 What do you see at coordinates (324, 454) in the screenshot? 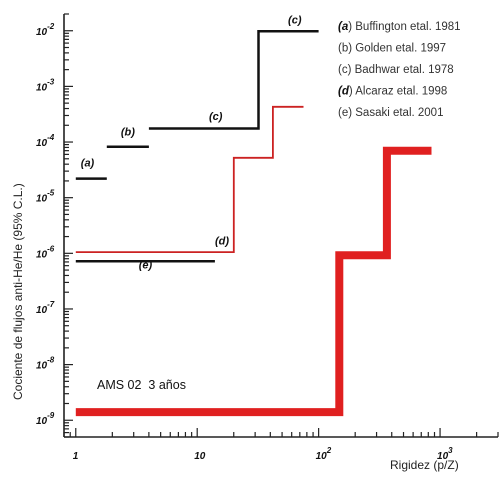
I see `x-tick-label: 102` at bounding box center [324, 454].